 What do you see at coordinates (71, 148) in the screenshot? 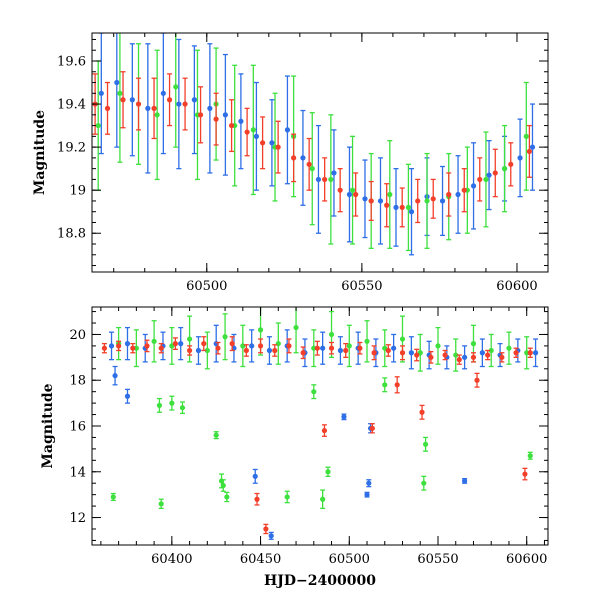
I see `y-tick-label: 19.2` at bounding box center [71, 148].